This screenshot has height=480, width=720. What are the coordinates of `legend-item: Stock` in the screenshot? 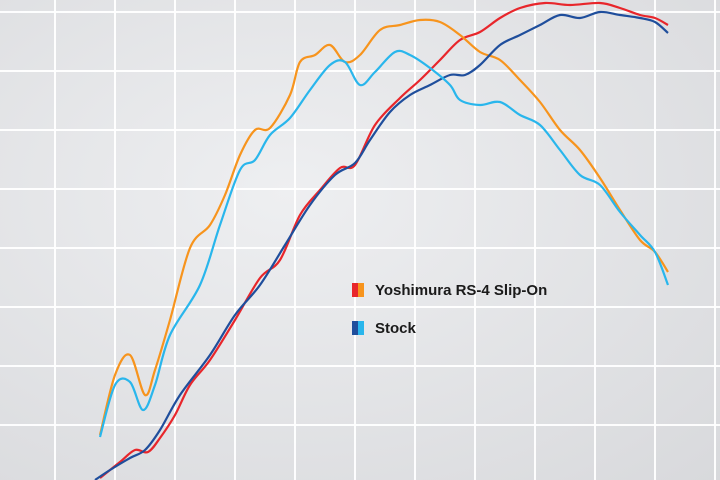 It's located at (384, 328).